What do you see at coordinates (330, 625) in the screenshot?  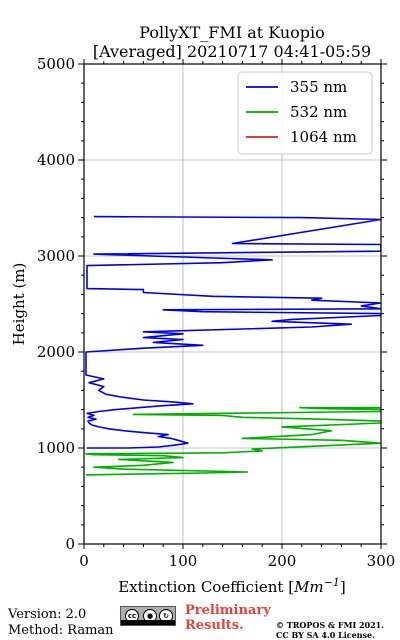 I see `copyright-line-1: © TROPOS & FMI 2021.` at bounding box center [330, 625].